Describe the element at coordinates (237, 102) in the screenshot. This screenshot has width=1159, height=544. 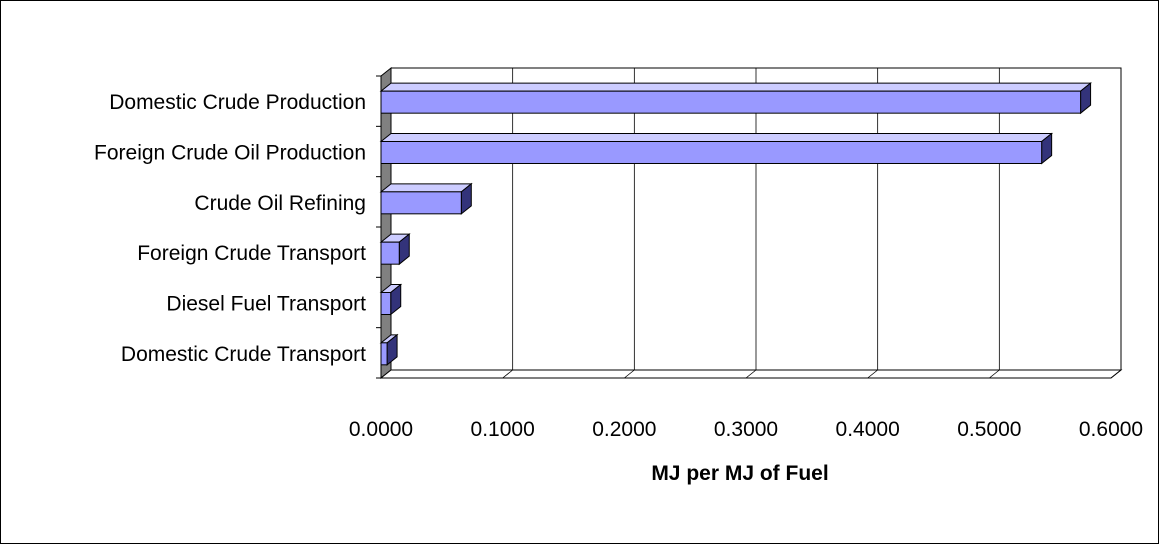
I see `category-label: Domestic Crude Production` at that location.